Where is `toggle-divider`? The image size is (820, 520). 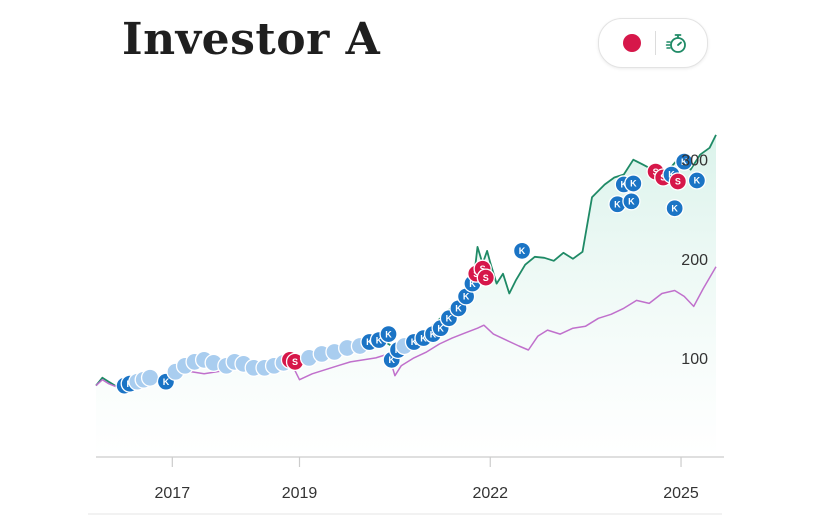 toggle-divider is located at coordinates (655, 43).